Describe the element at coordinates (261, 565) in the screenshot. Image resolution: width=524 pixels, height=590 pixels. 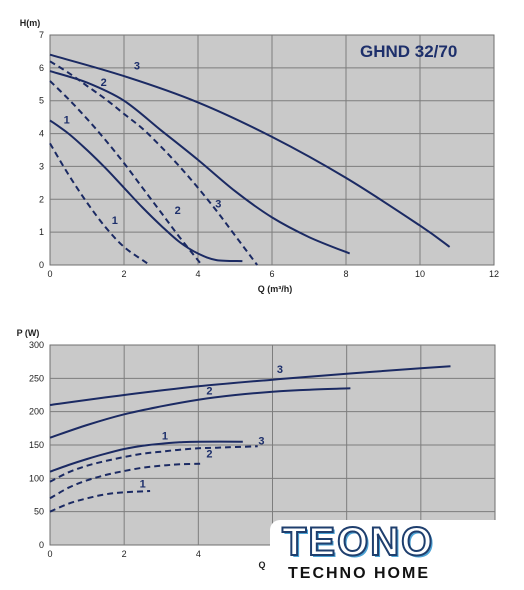
I see `x-axis-label: Q` at that location.